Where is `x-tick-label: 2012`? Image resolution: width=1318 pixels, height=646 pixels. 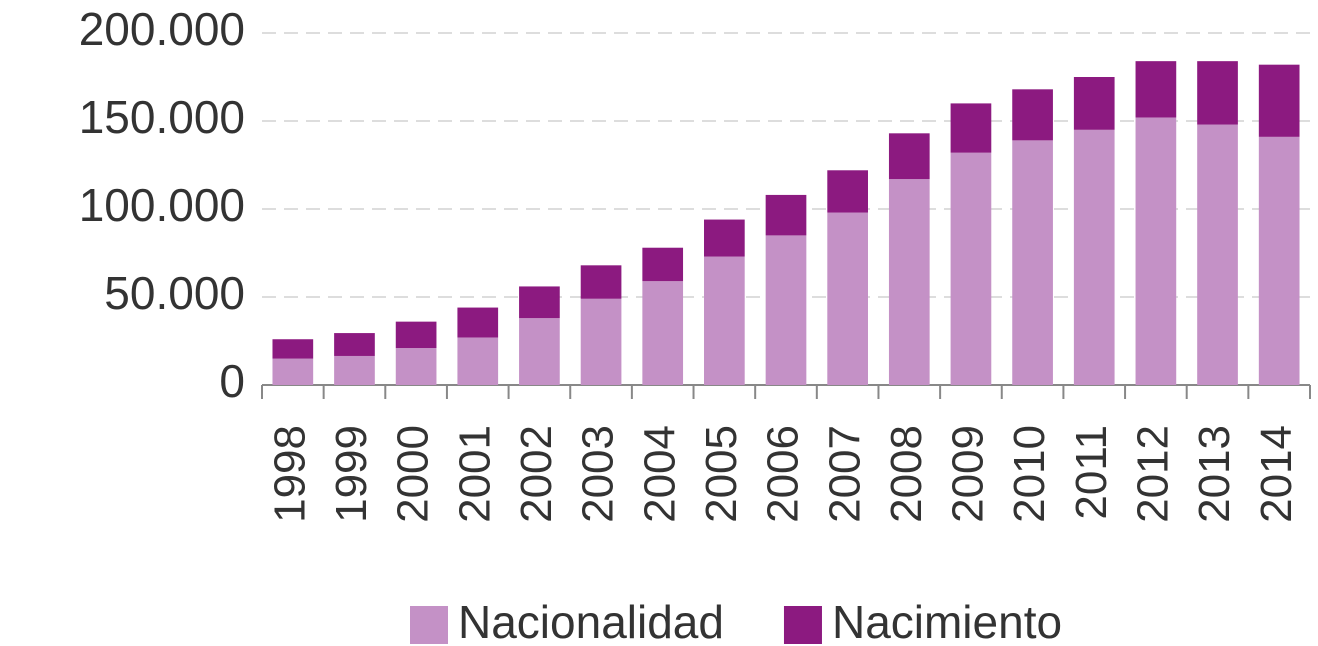
x-tick-label: 2012 is located at coordinates (1153, 474).